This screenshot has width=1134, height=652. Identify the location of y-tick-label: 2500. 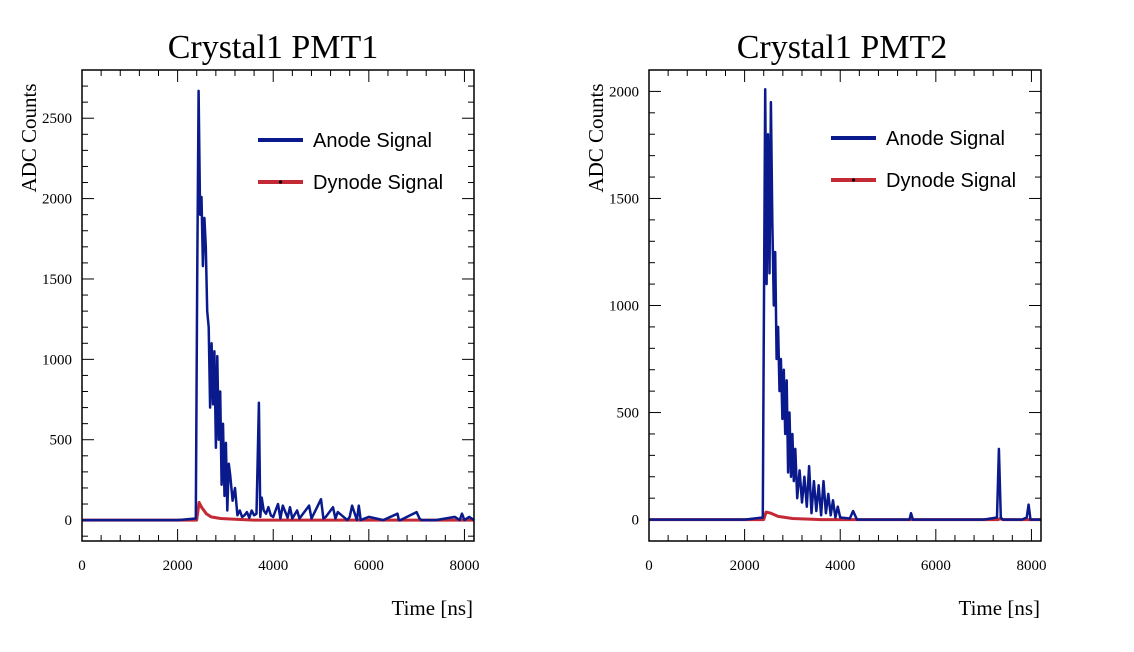
(57, 119).